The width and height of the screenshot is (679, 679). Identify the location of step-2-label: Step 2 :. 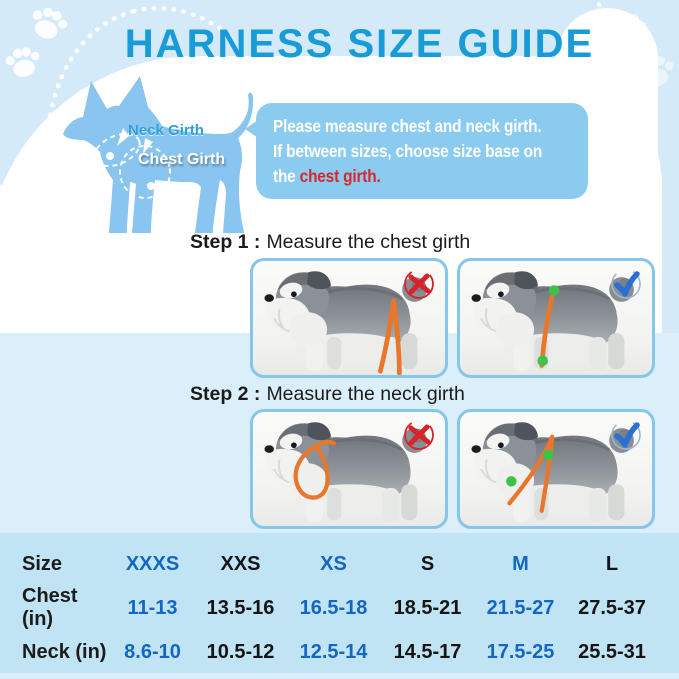
(225, 394).